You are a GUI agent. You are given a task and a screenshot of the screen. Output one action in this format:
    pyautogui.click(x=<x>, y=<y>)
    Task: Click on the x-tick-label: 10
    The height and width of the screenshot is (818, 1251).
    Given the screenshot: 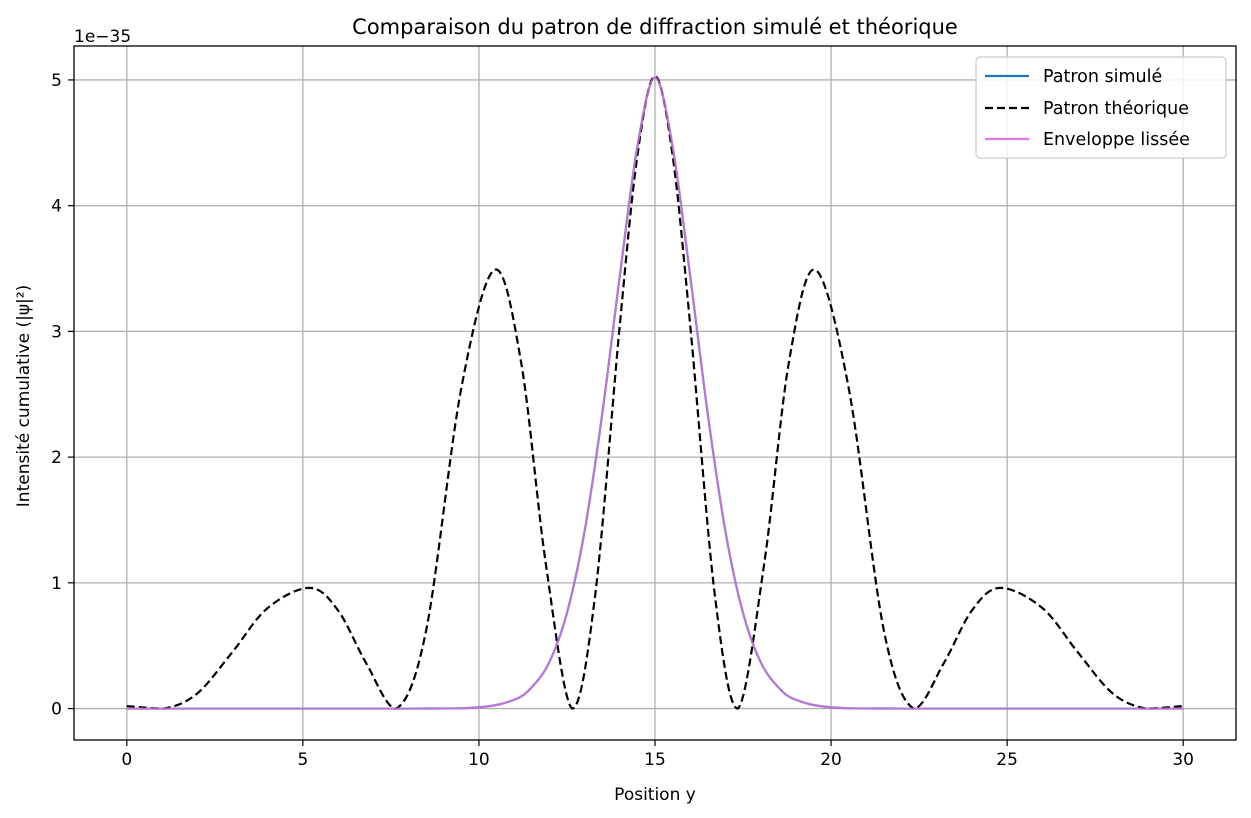 What is the action you would take?
    pyautogui.click(x=479, y=760)
    